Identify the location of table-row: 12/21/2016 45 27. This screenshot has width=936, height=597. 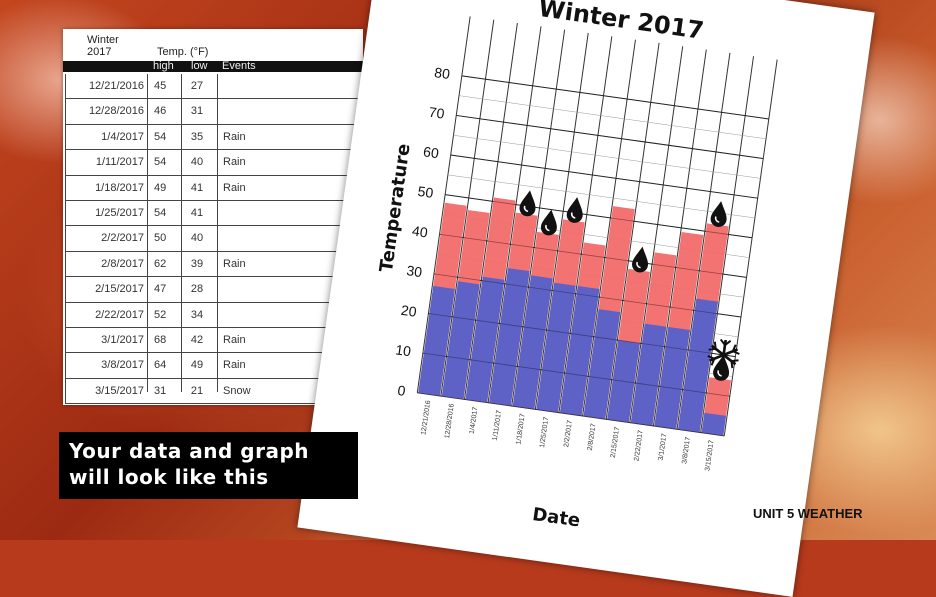
(213, 87).